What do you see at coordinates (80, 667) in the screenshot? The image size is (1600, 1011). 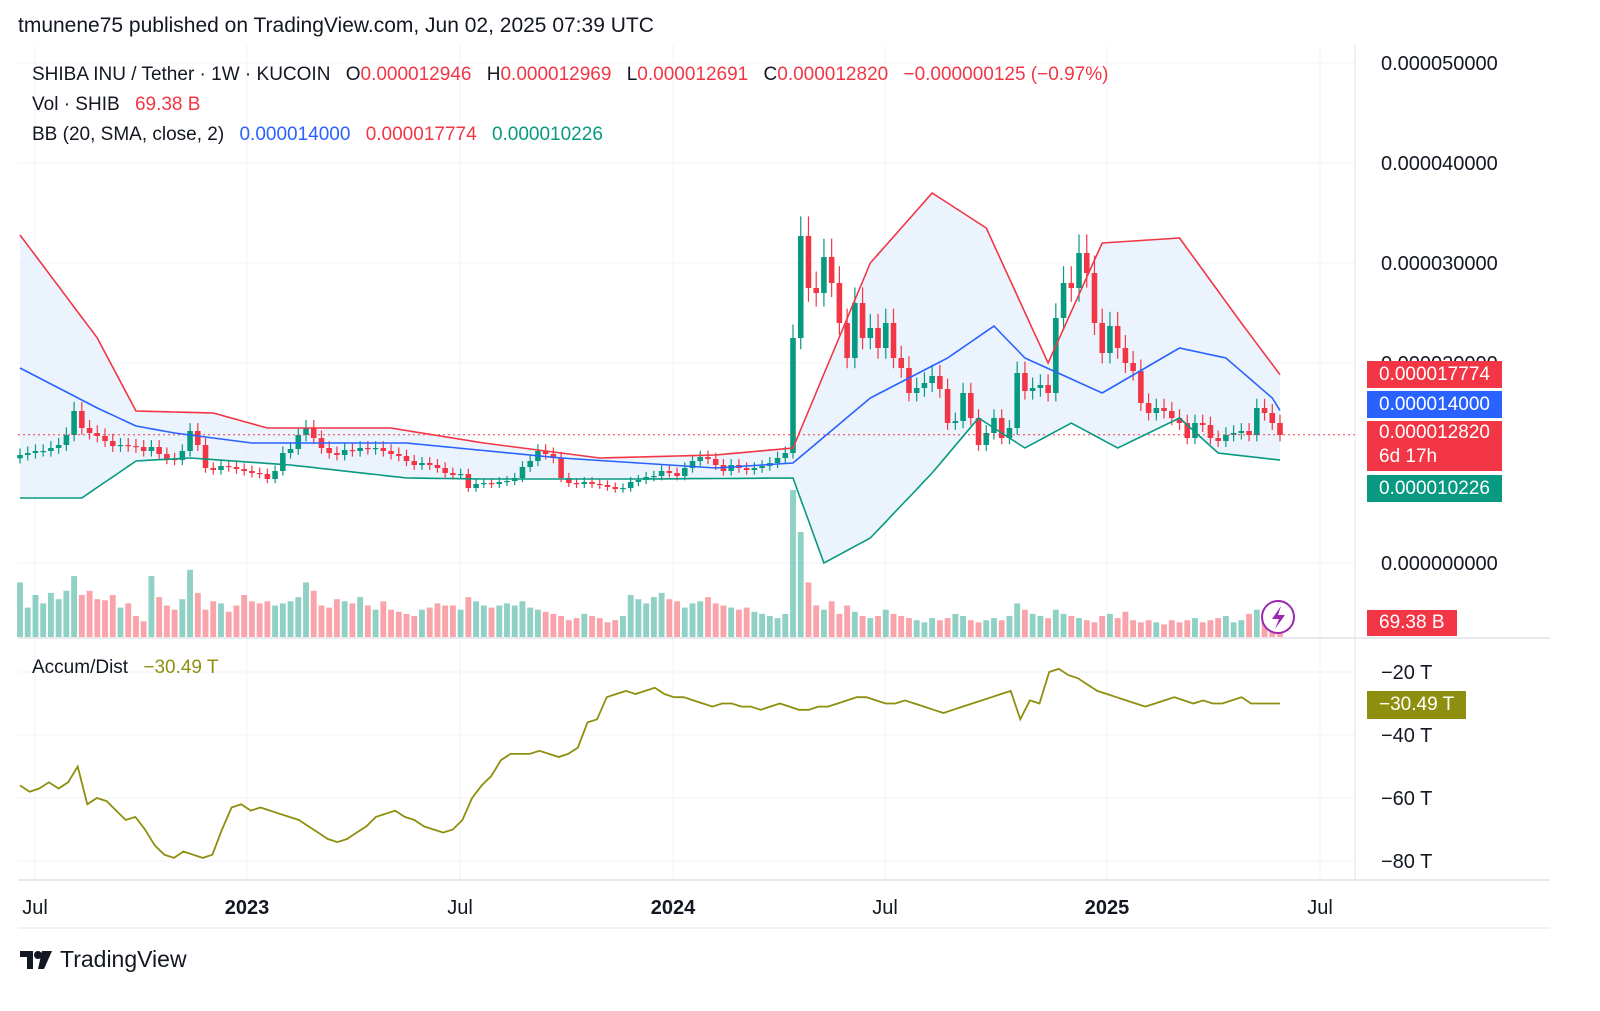 I see `legend-ad-label: Accum/Dist` at bounding box center [80, 667].